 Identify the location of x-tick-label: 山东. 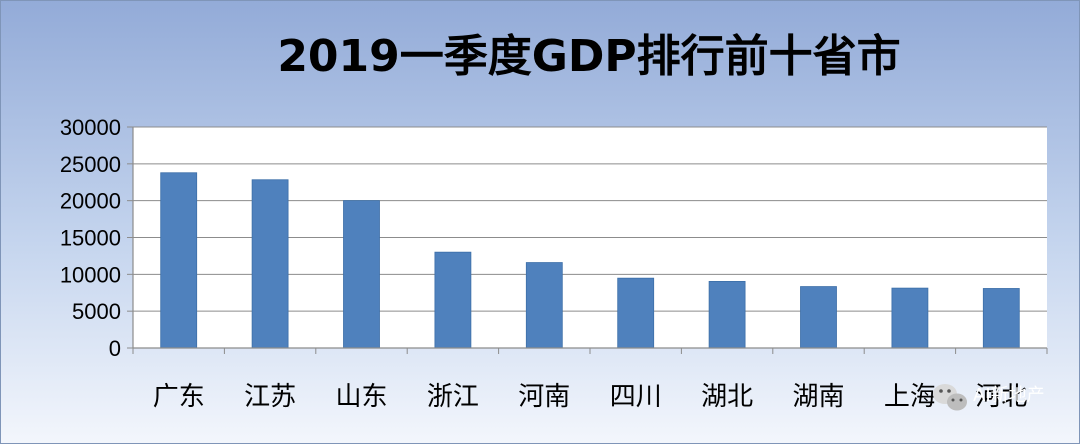
(361, 397).